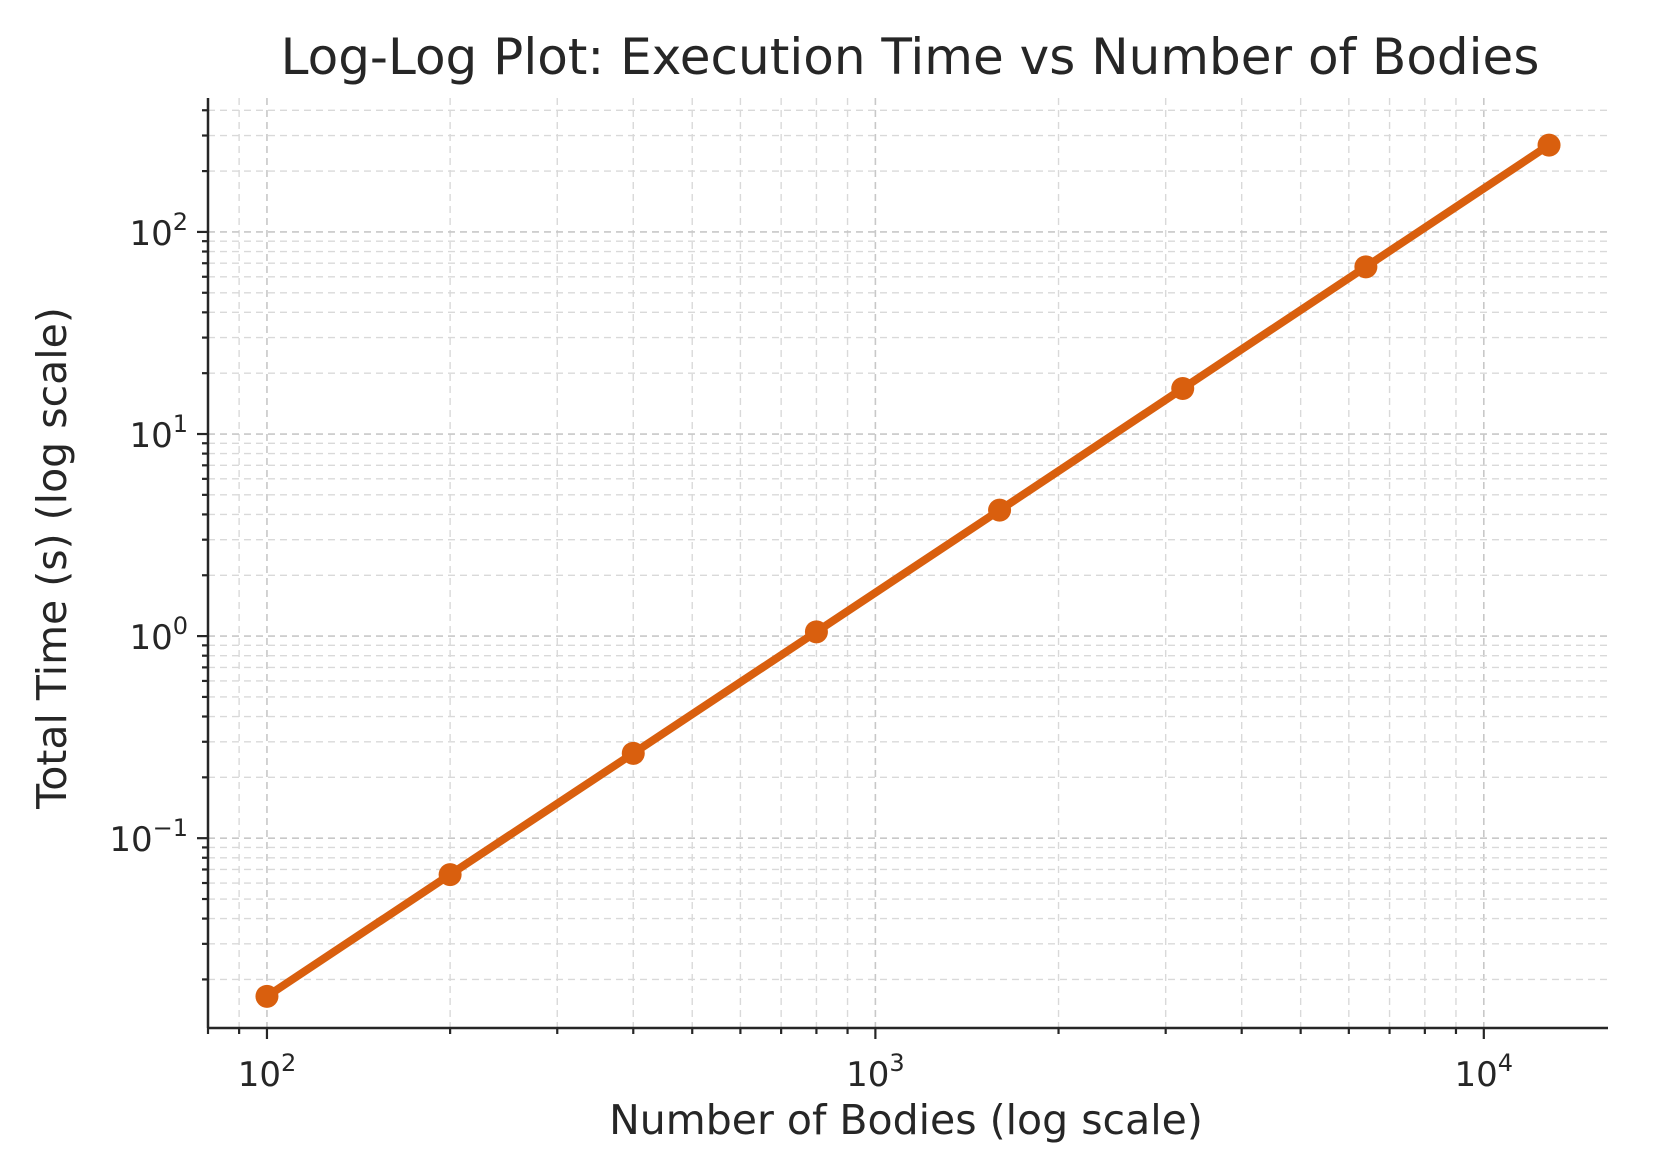 This screenshot has width=1667, height=1175. Describe the element at coordinates (267, 1072) in the screenshot. I see `x-tick-label: 10²` at that location.